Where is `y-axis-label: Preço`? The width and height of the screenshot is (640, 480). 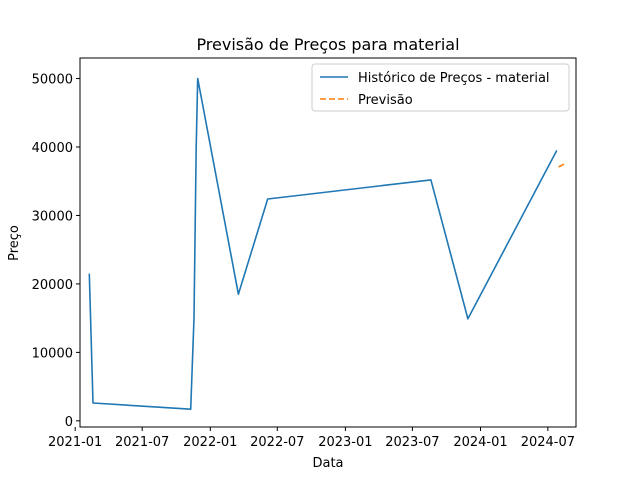 y-axis-label: Preço is located at coordinates (14, 243).